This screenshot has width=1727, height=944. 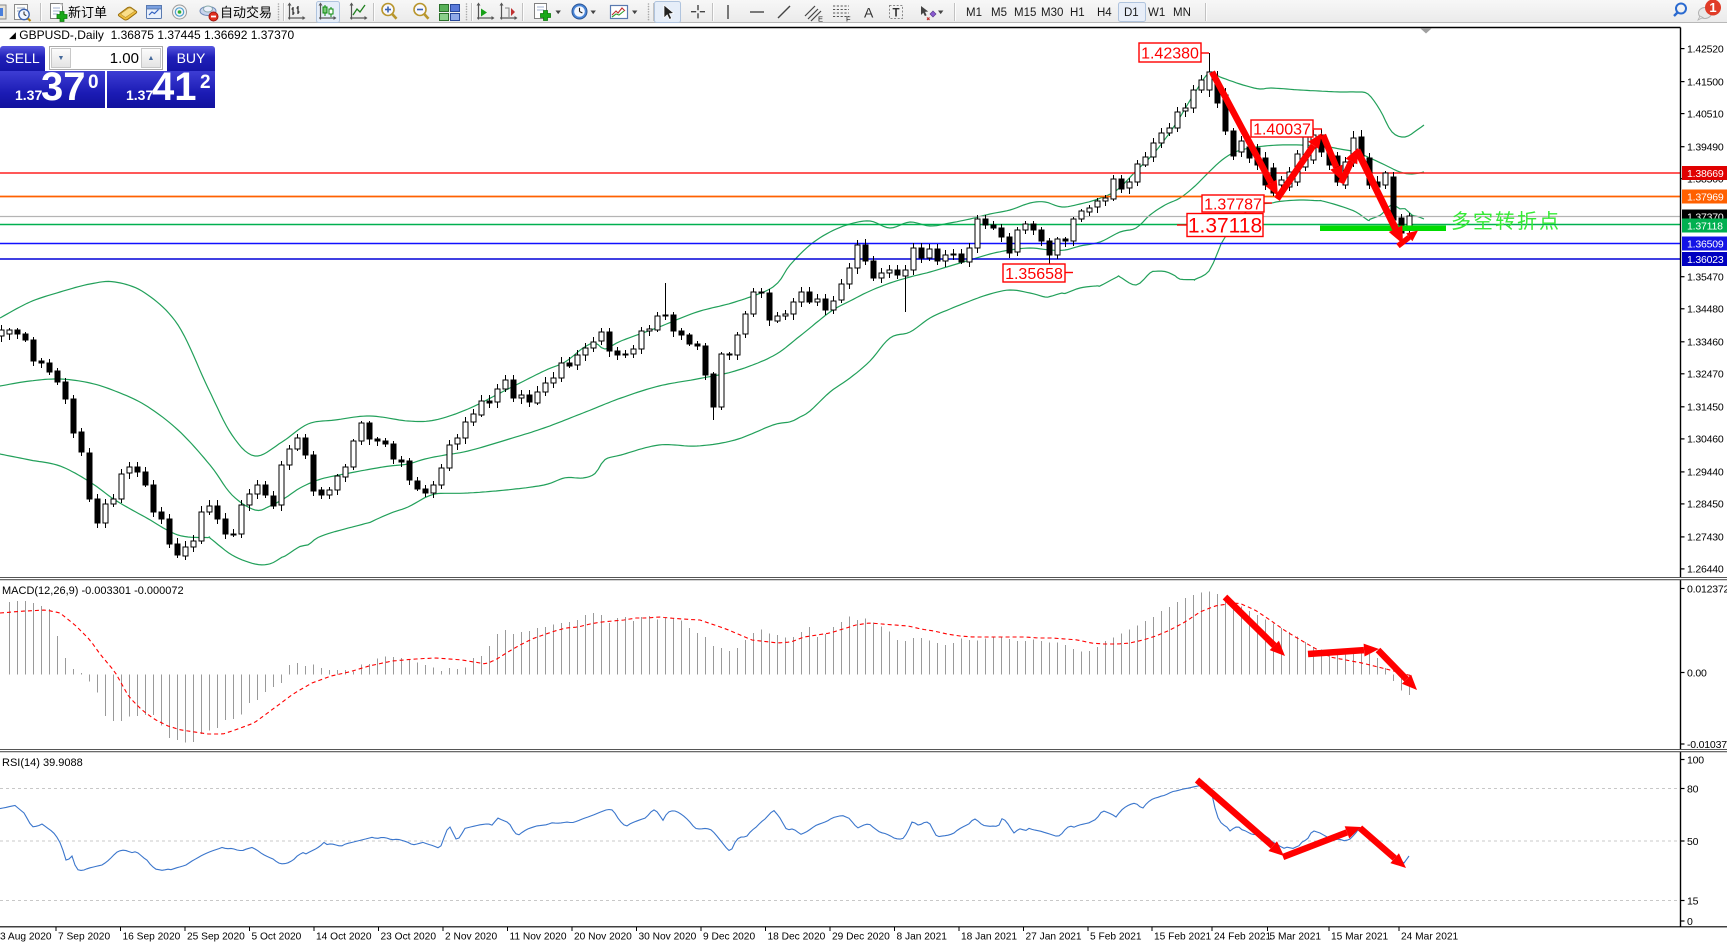 I want to click on svg-text: D1, so click(x=1131, y=13).